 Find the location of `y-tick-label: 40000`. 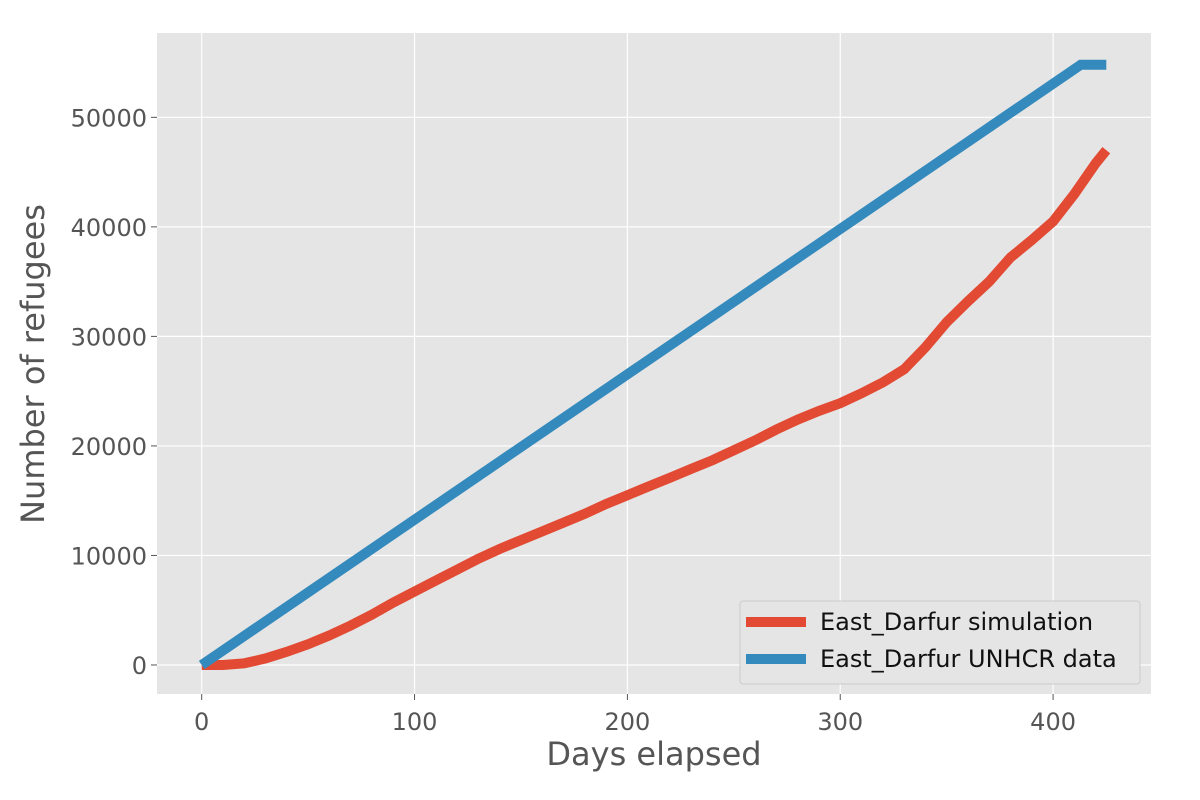

y-tick-label: 40000 is located at coordinates (109, 228).